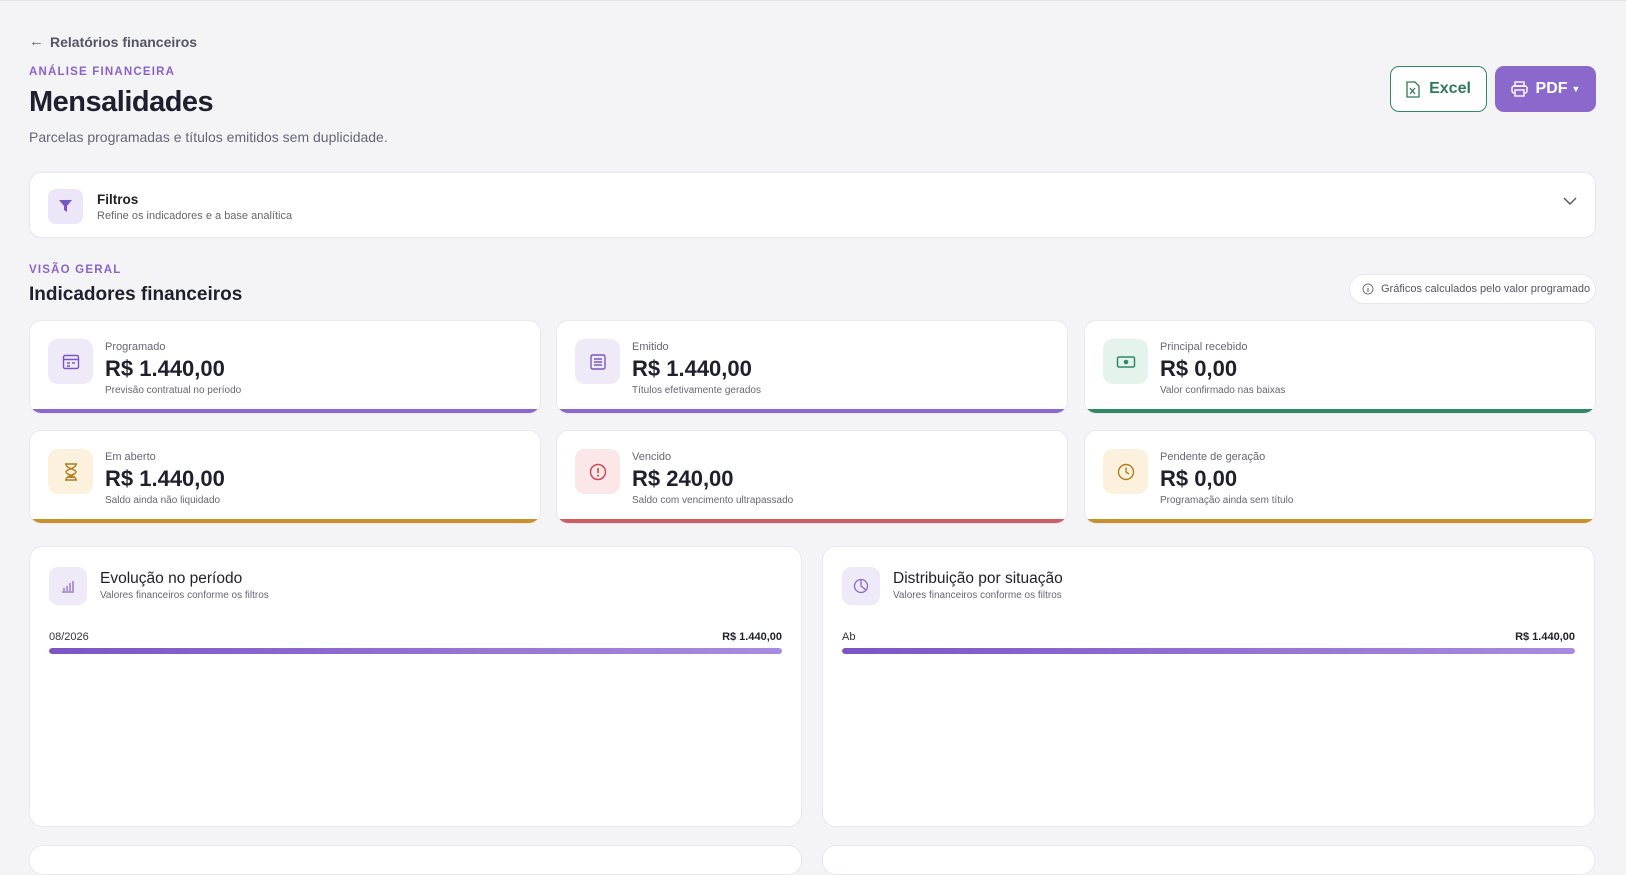 Image resolution: width=1626 pixels, height=875 pixels. I want to click on kpi-description: Títulos efetivamente gerados, so click(696, 390).